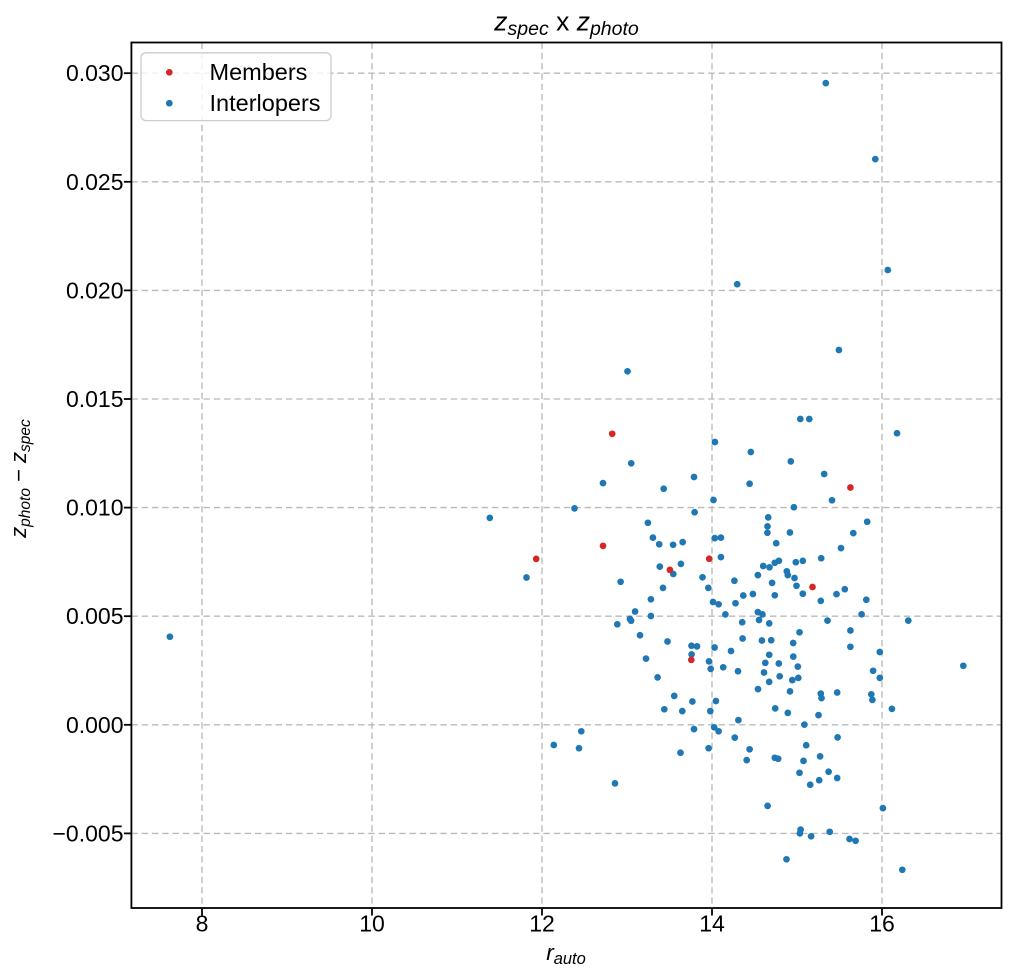  What do you see at coordinates (712, 924) in the screenshot?
I see `svg-text: 14` at bounding box center [712, 924].